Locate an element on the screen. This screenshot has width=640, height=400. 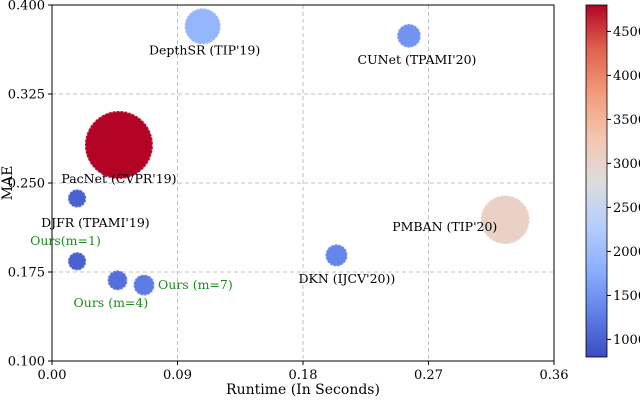
colorbar is located at coordinates (596, 181).